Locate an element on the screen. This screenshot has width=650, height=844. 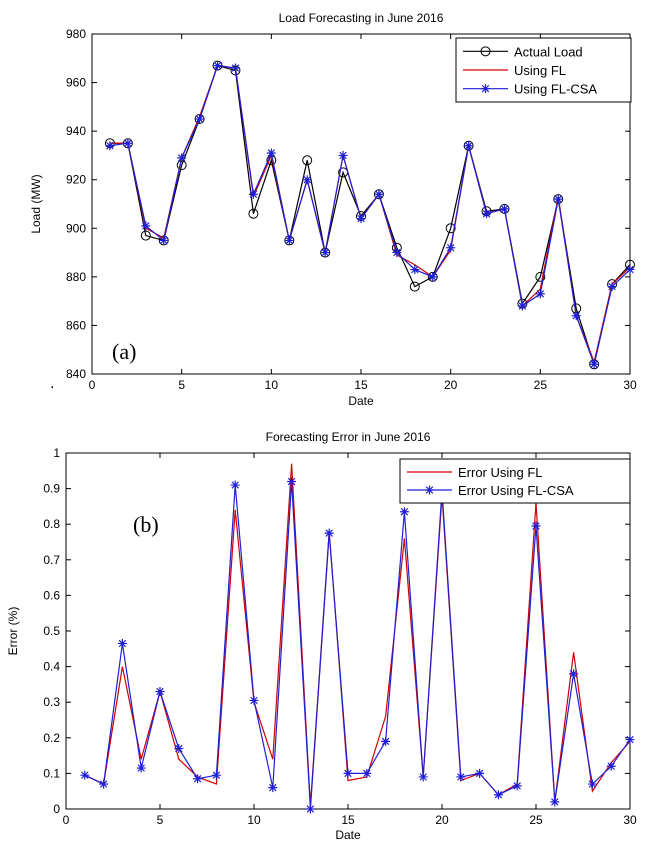
legend-label: Error Using FL-CSA is located at coordinates (516, 490).